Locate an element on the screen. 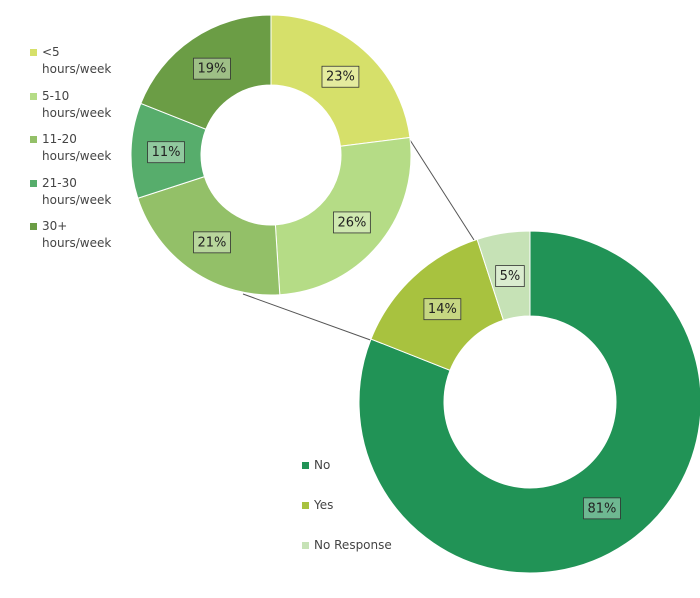 The height and width of the screenshot is (598, 700). legend-item: 5-10 hours/week is located at coordinates (76, 105).